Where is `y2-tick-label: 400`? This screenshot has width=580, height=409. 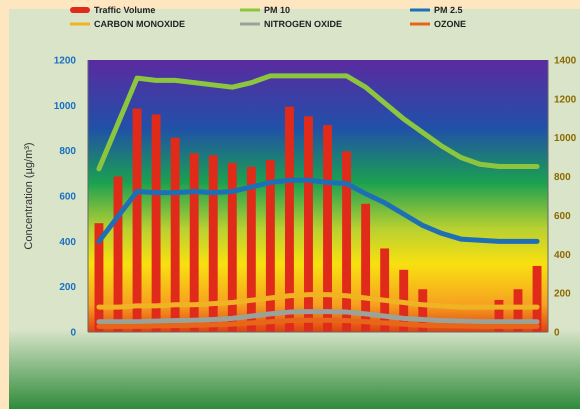
y2-tick-label: 400 is located at coordinates (563, 255).